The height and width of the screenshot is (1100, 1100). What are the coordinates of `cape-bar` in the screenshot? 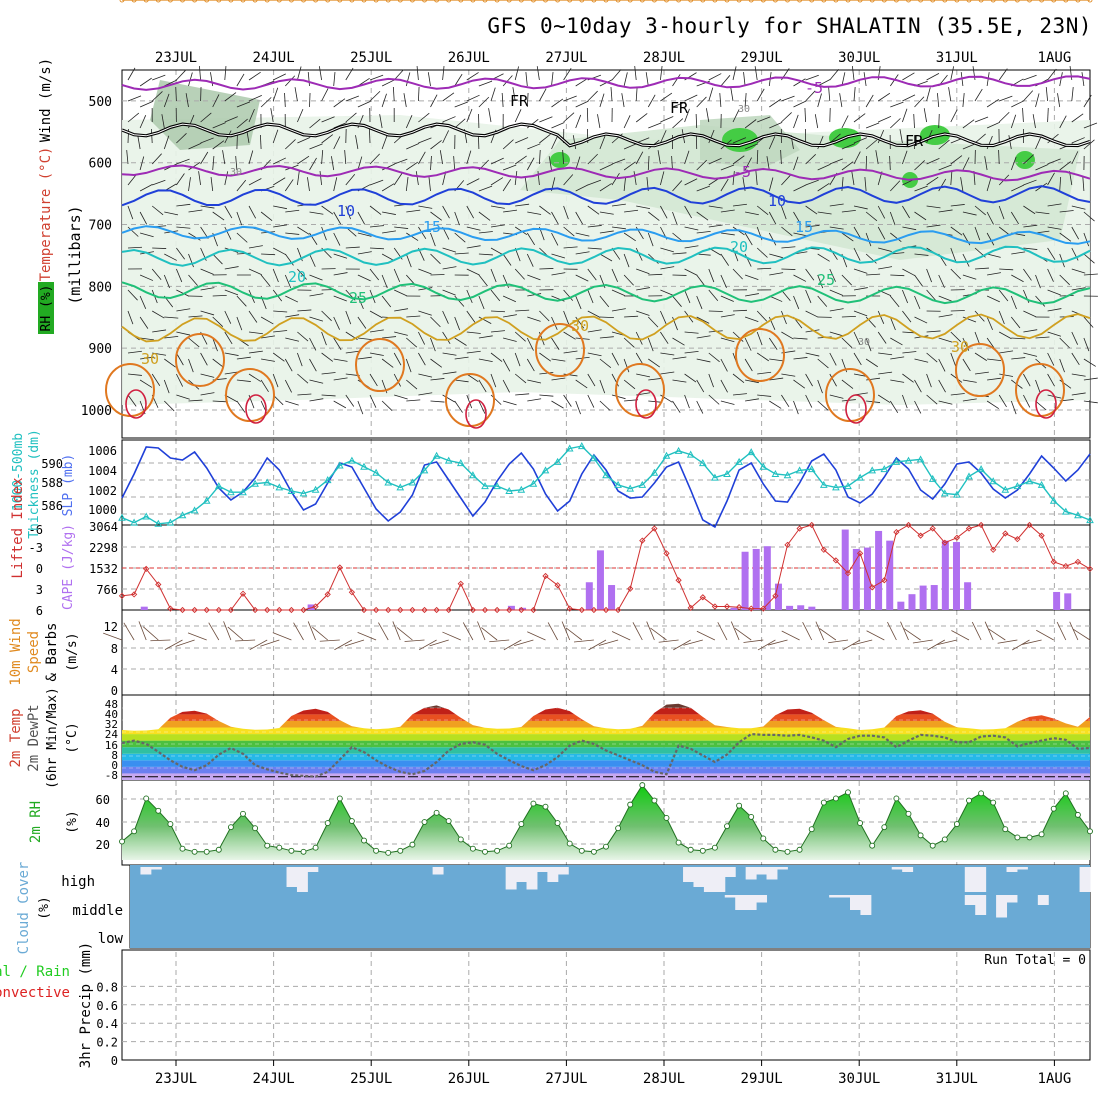 It's located at (1068, 601).